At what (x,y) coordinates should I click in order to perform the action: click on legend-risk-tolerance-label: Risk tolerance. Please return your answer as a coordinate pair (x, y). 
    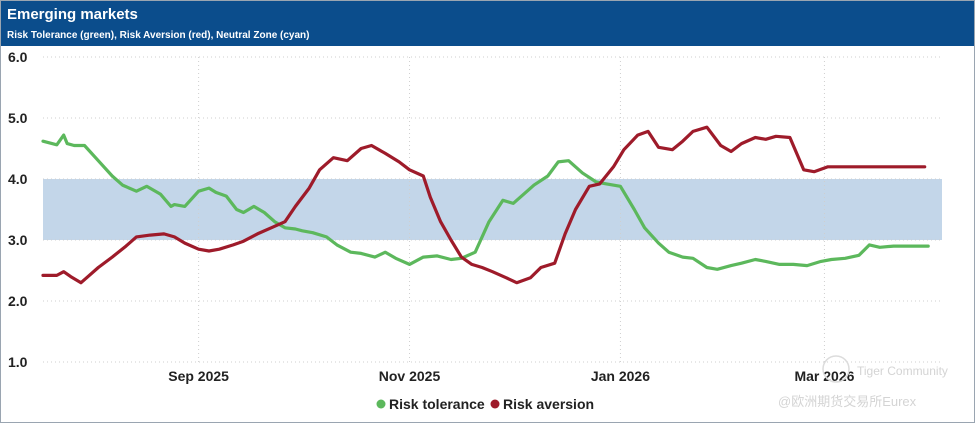
    Looking at the image, I should click on (437, 404).